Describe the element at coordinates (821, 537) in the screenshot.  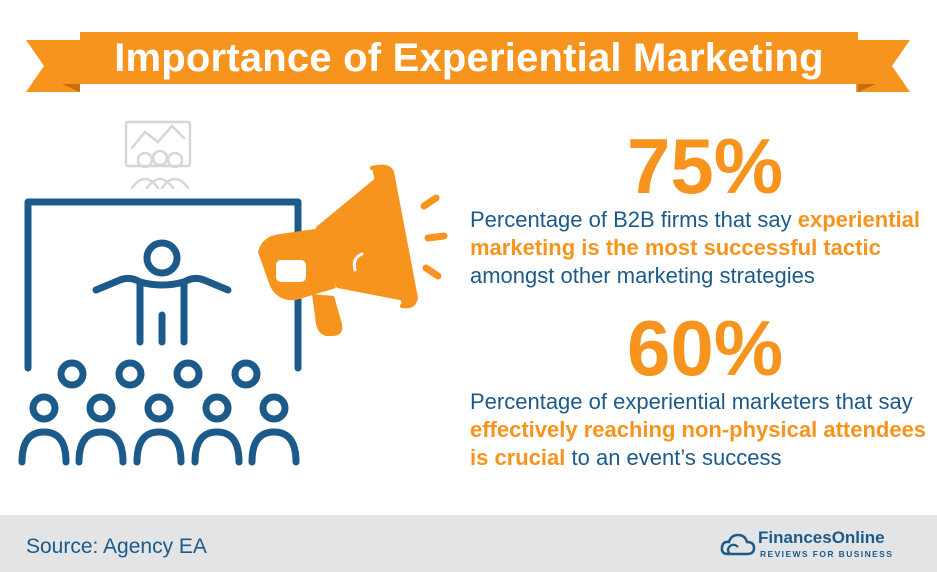
I see `logo-name: FinancesOnline` at that location.